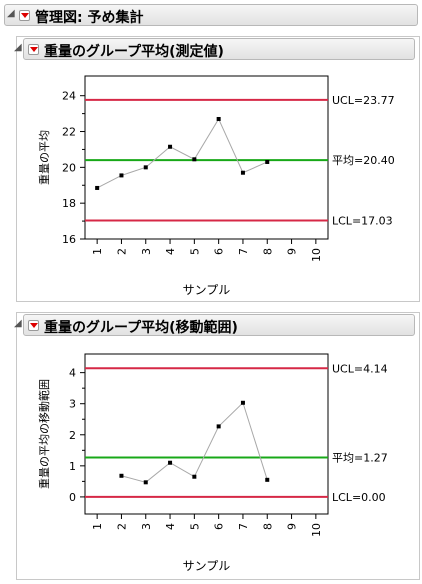 The height and width of the screenshot is (584, 422). I want to click on y-tick-label: 3, so click(72, 404).